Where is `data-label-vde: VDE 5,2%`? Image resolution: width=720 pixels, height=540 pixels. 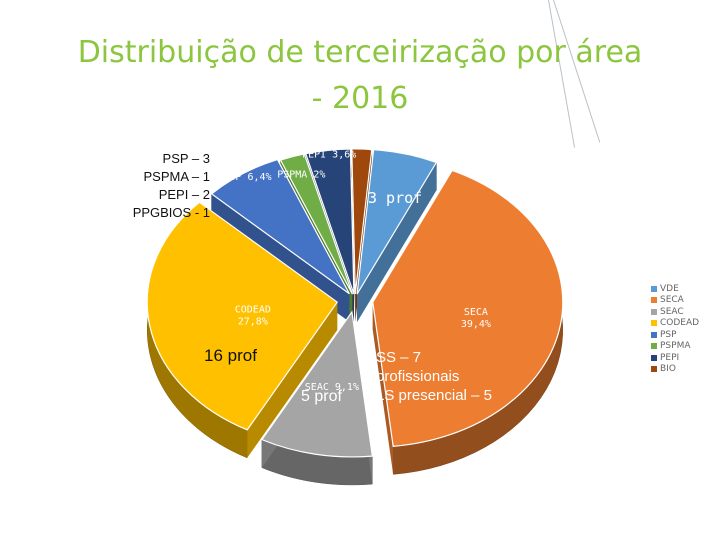
data-label-vde: VDE 5,2% is located at coordinates (407, 148).